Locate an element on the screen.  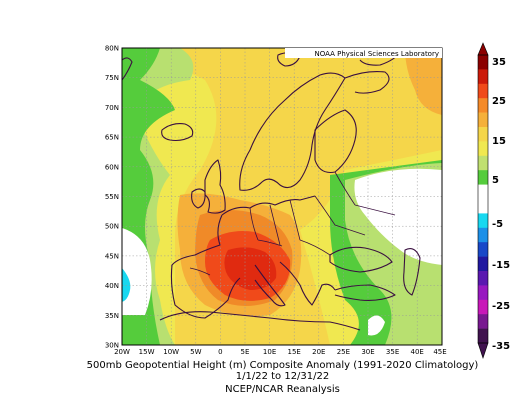
caption-date-range: 1/1/22 to 12/31/22 is located at coordinates (282, 376).